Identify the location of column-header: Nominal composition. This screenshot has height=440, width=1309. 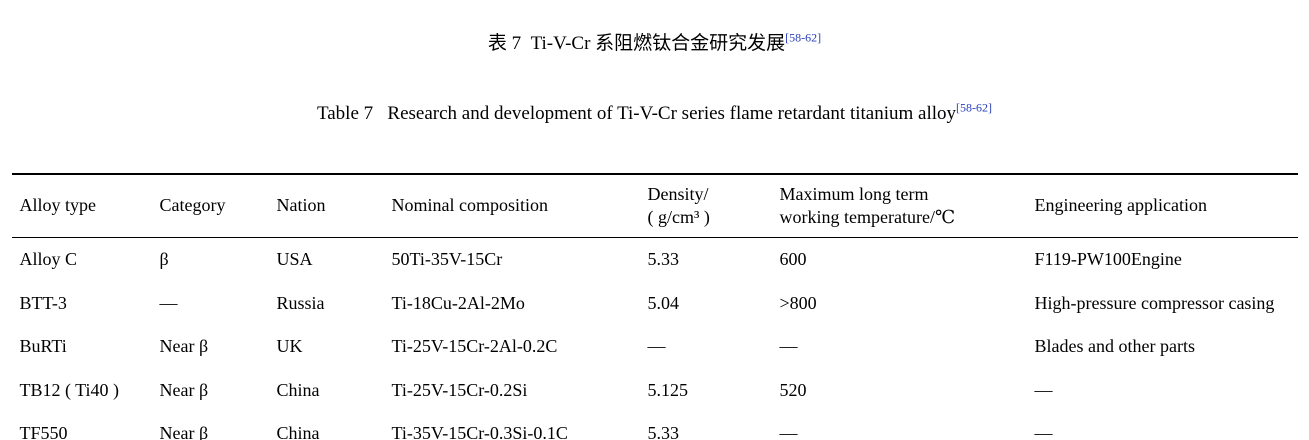
(470, 205).